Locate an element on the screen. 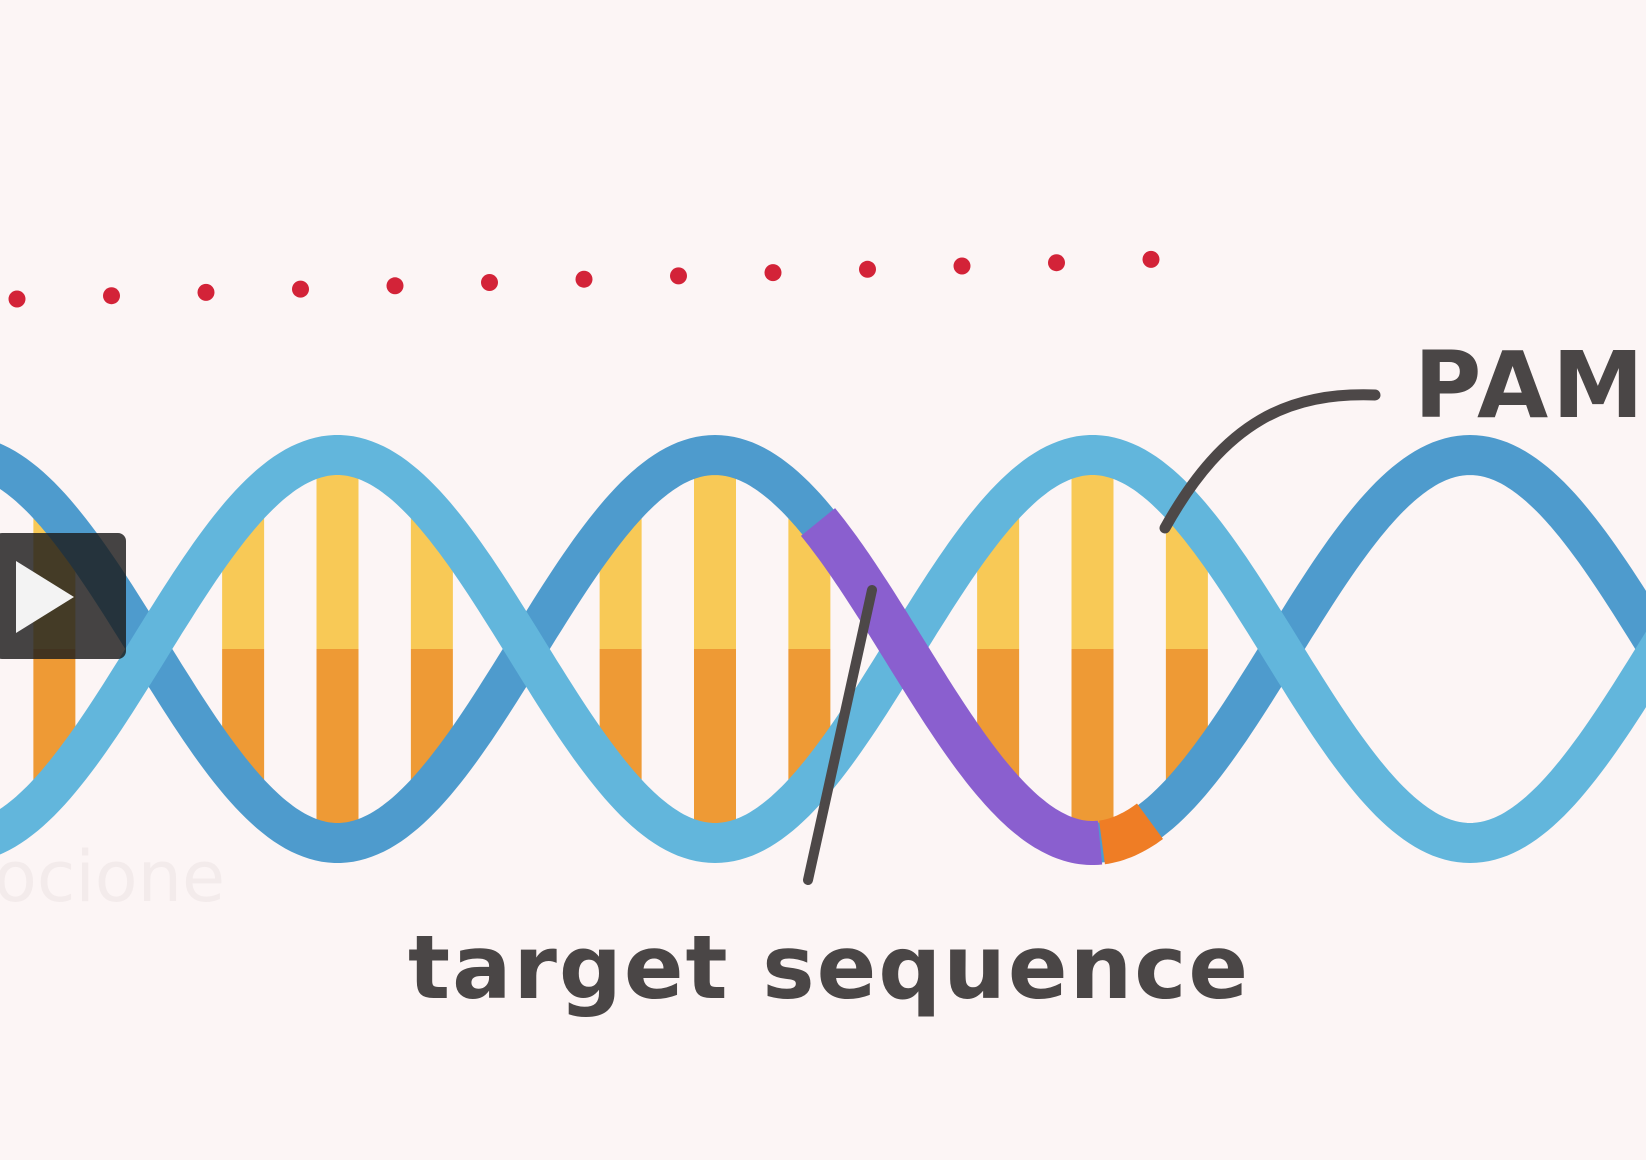  play-button is located at coordinates (63, 596).